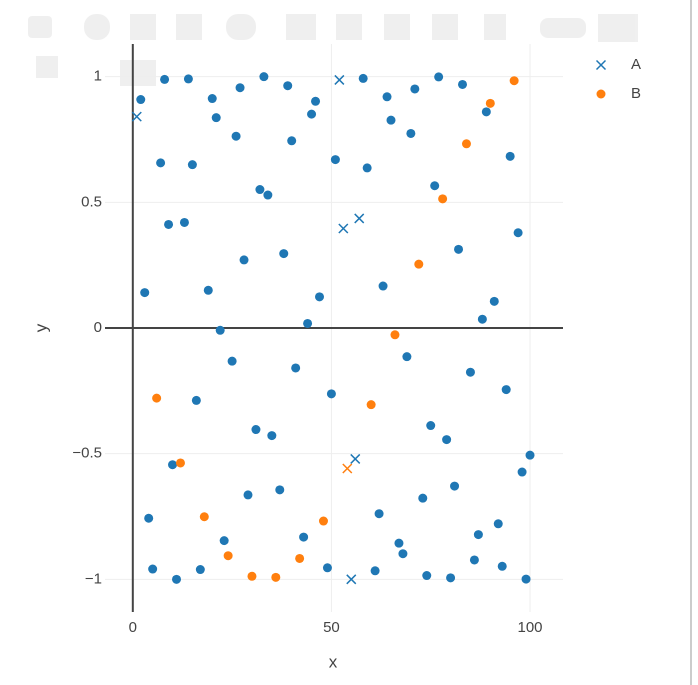 The image size is (698, 685). I want to click on legend-label: A, so click(636, 64).